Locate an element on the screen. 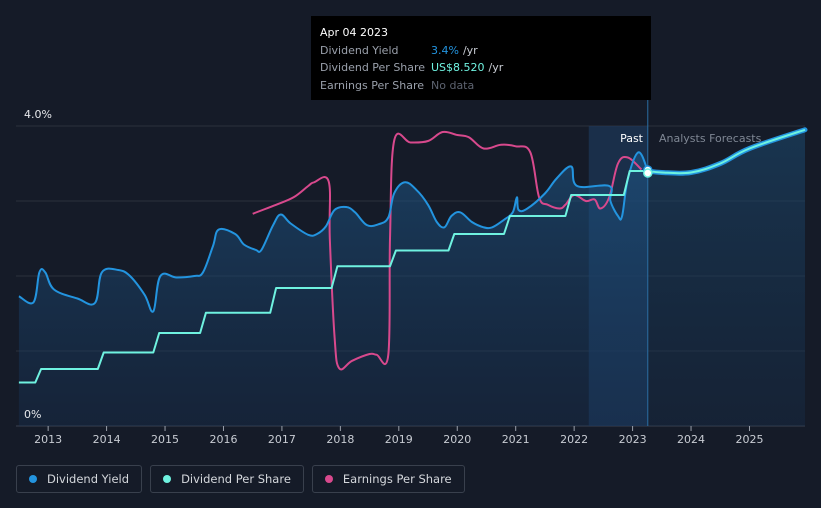  cursor-markers is located at coordinates (648, 171).